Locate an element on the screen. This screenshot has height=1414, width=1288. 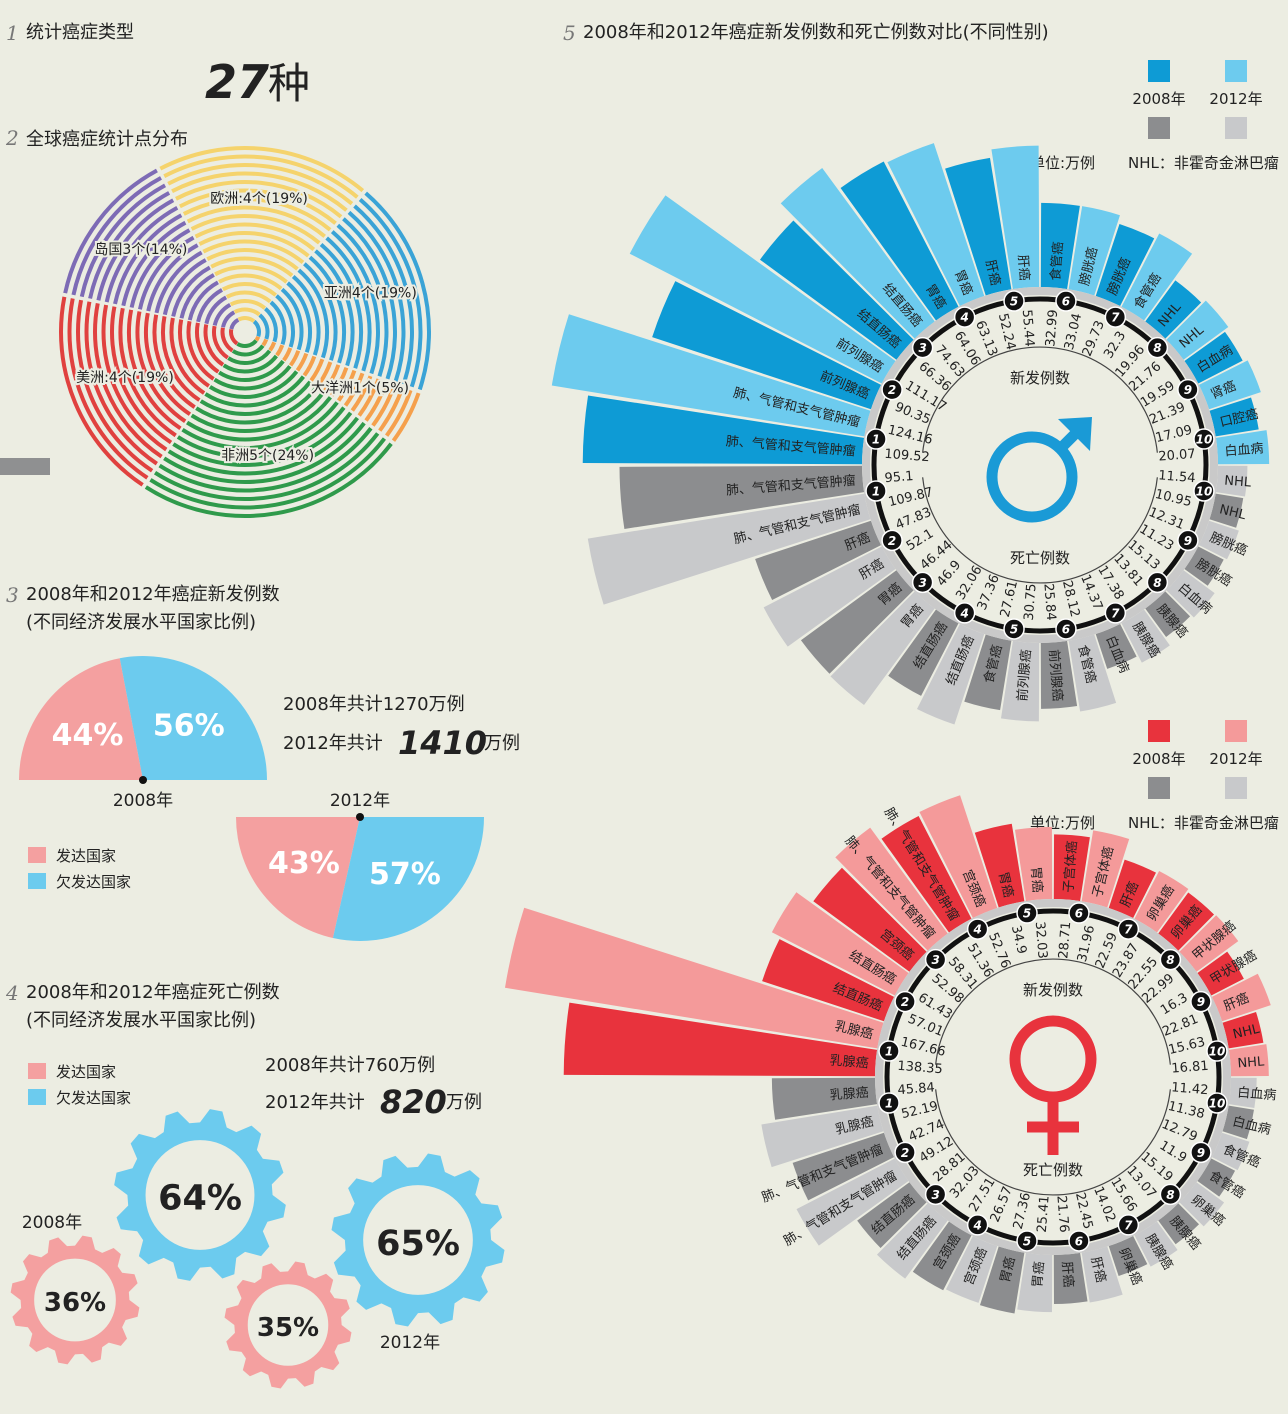
legend-label: 发达国家 is located at coordinates (86, 856).